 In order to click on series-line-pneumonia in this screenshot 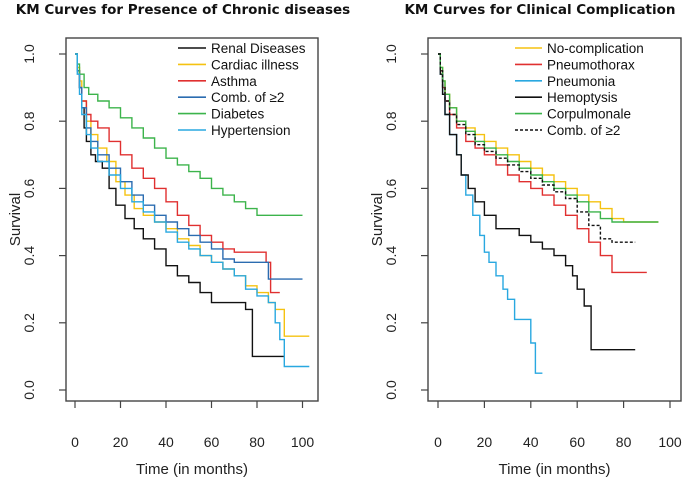, I will do `click(490, 213)`.